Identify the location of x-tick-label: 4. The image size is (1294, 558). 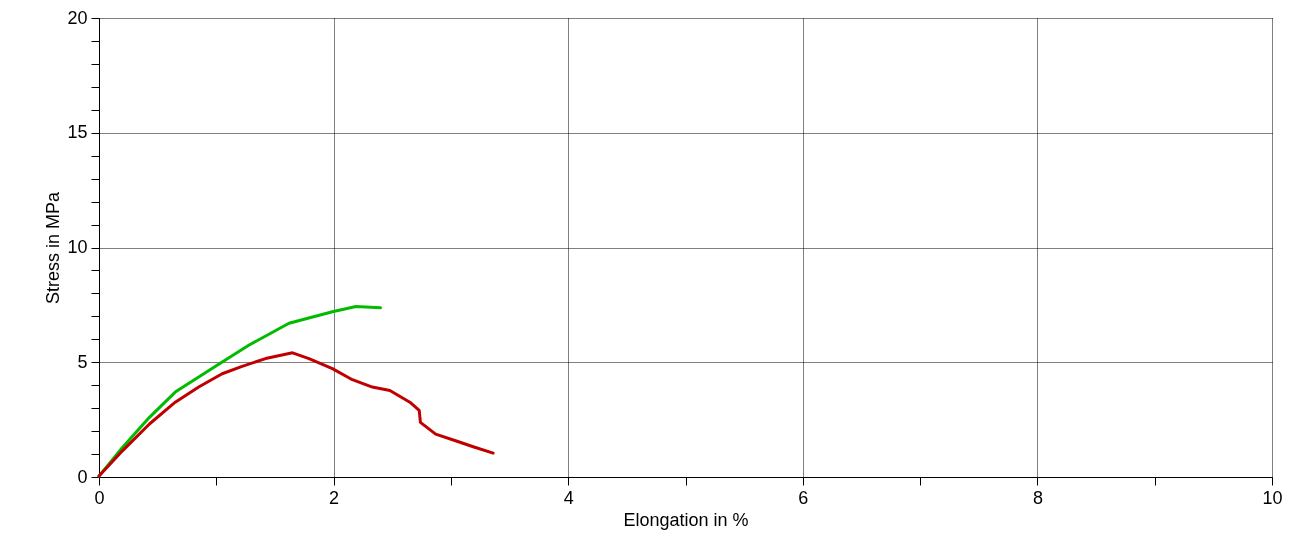
(568, 497).